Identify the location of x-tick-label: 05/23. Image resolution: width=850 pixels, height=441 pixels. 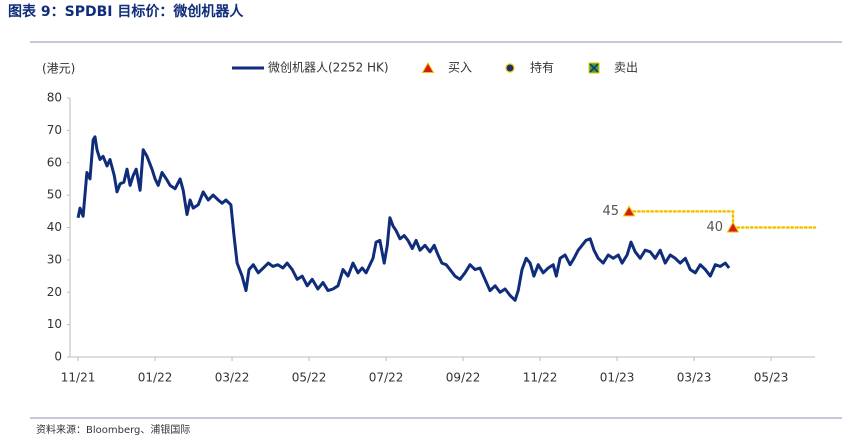
(771, 378).